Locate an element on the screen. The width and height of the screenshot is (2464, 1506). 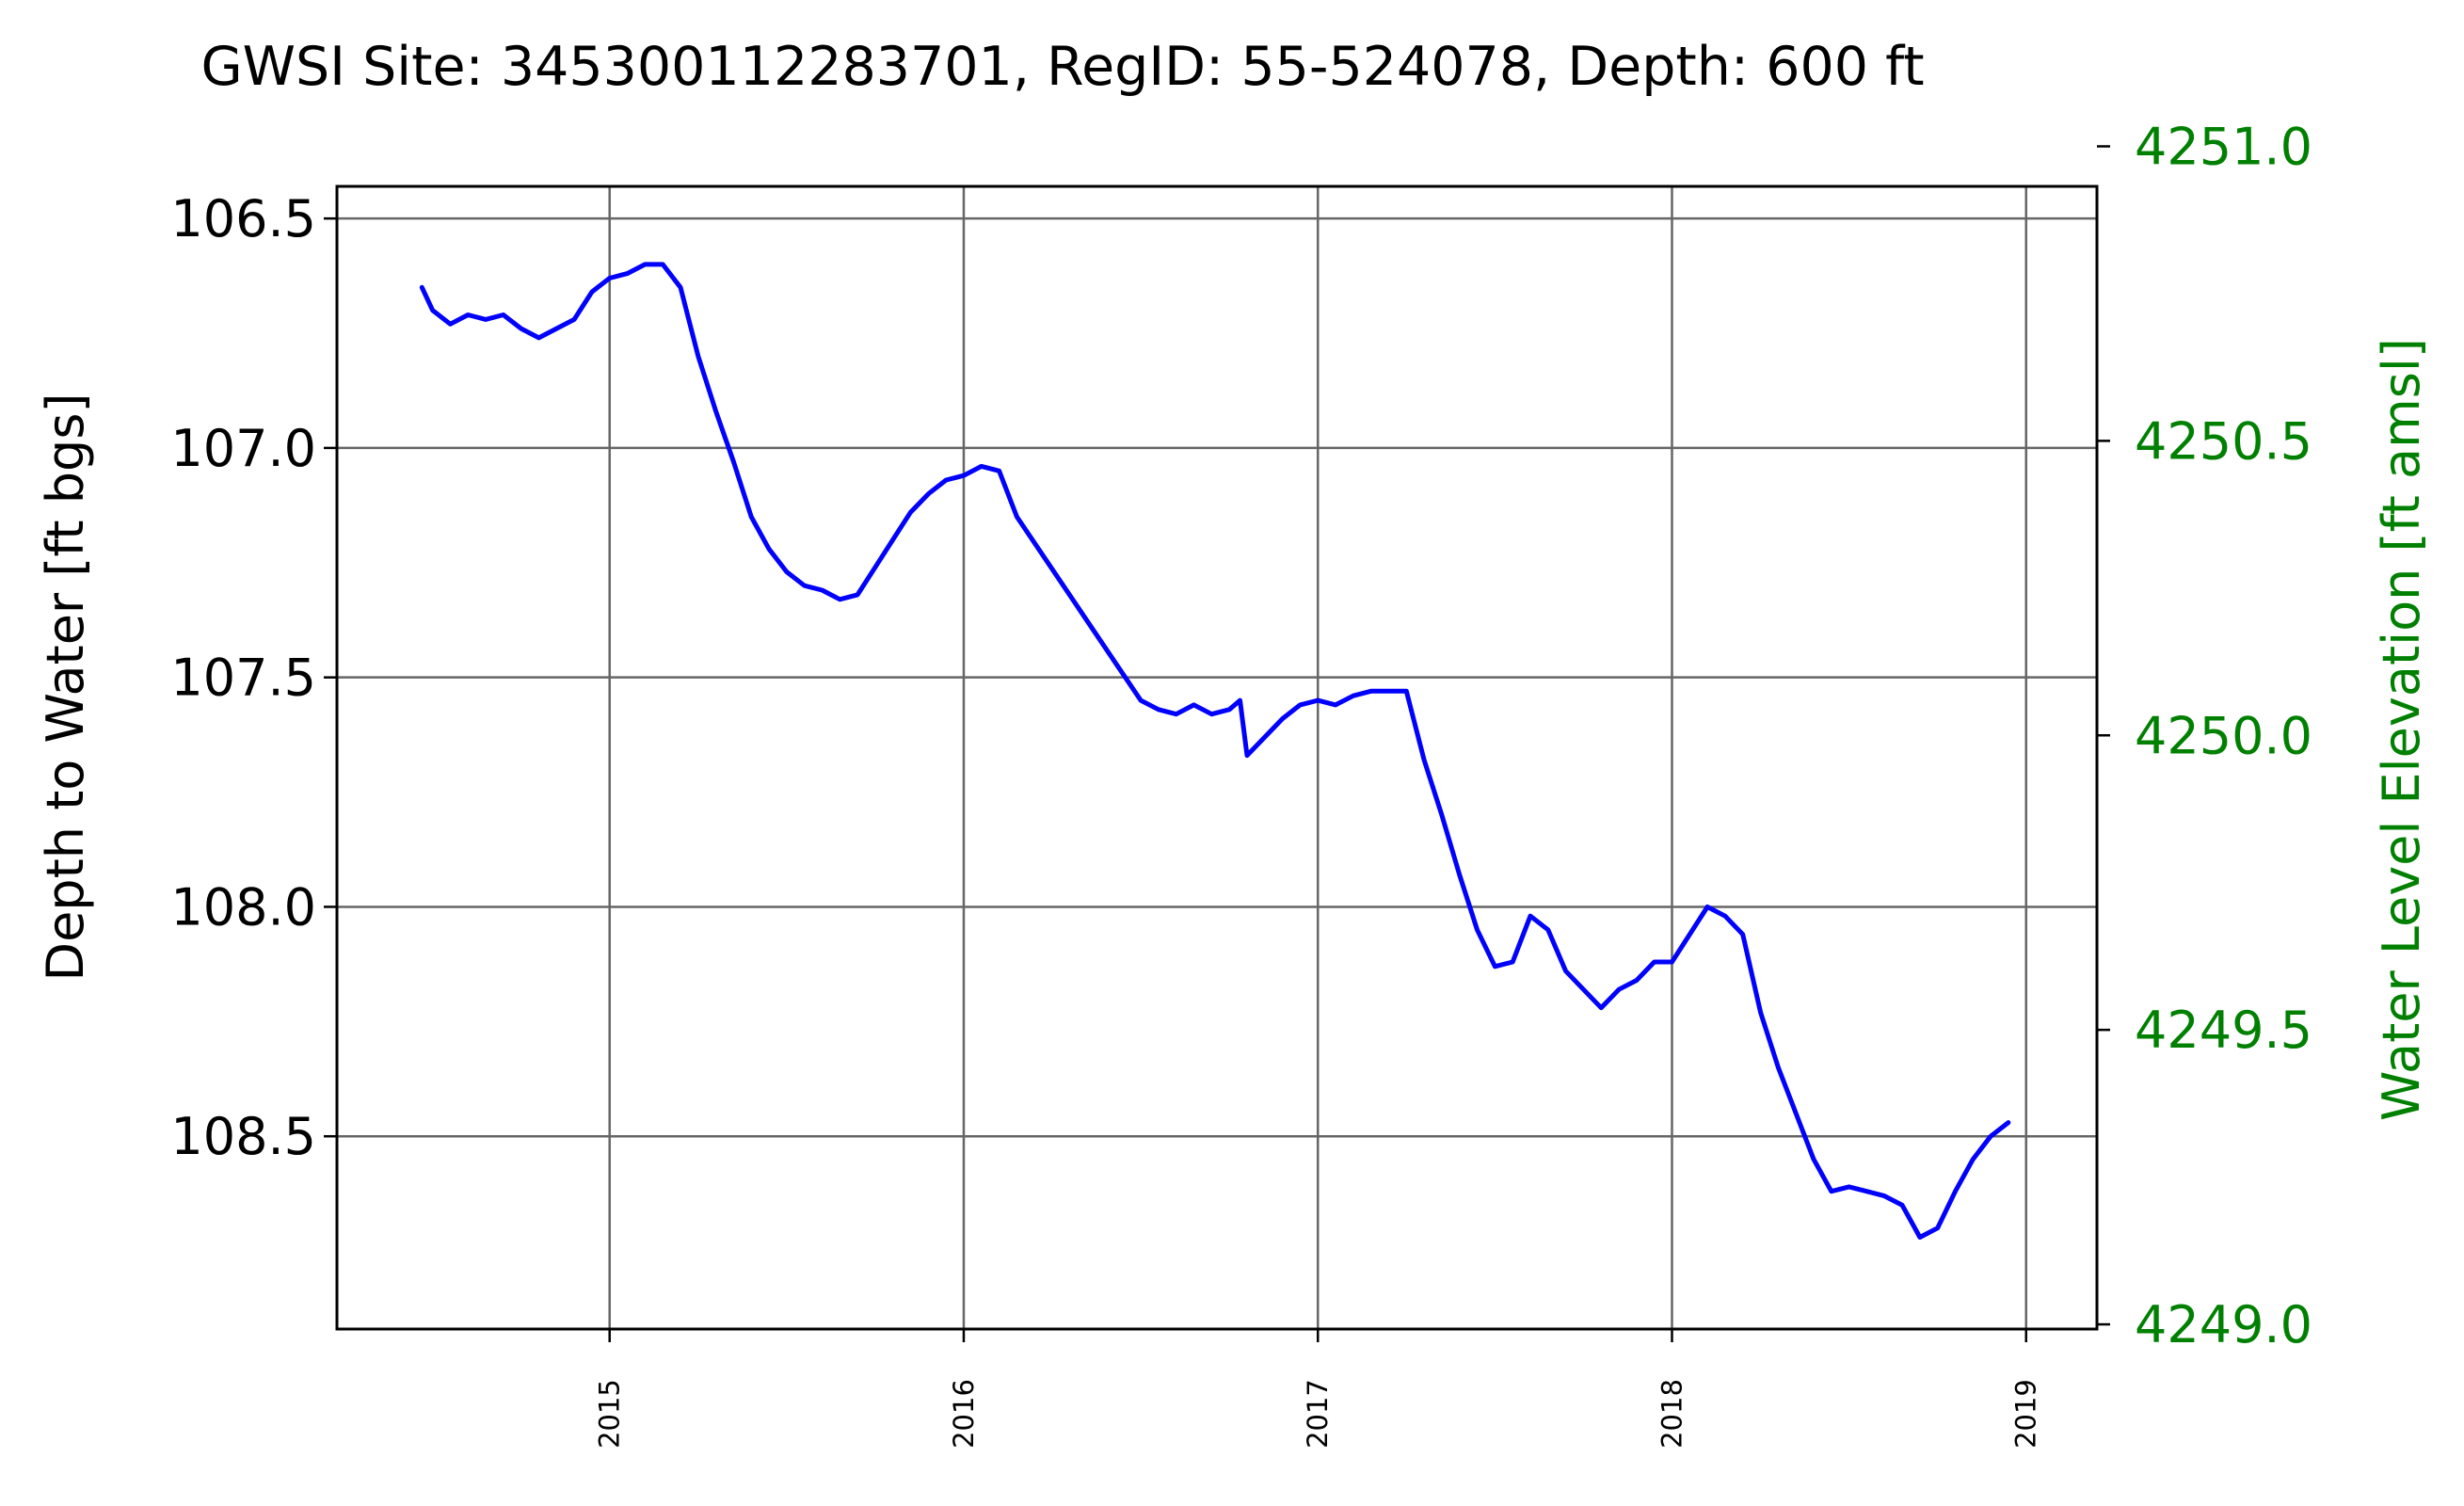
y2-tick-label: 4250.5 is located at coordinates (2223, 441).